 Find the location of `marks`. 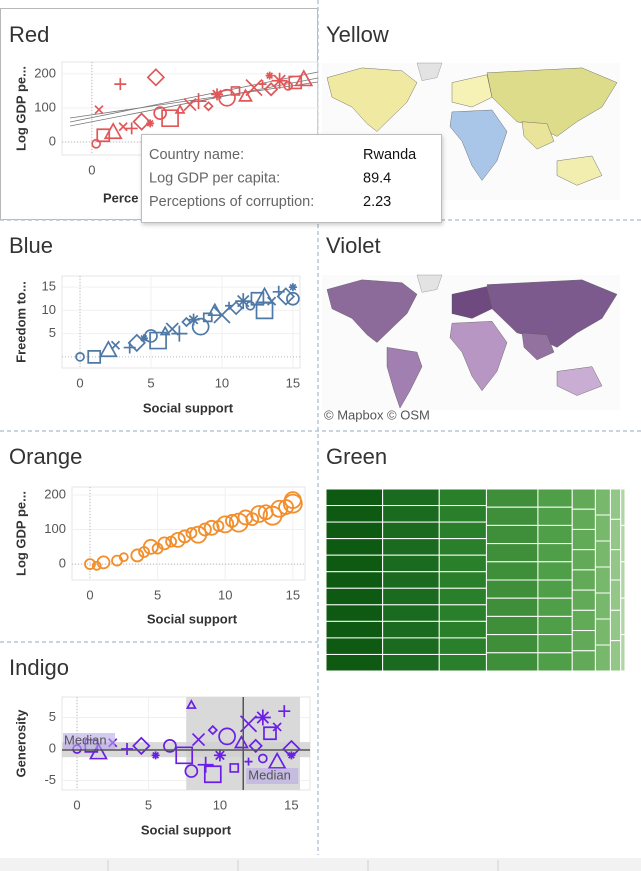

marks is located at coordinates (187, 323).